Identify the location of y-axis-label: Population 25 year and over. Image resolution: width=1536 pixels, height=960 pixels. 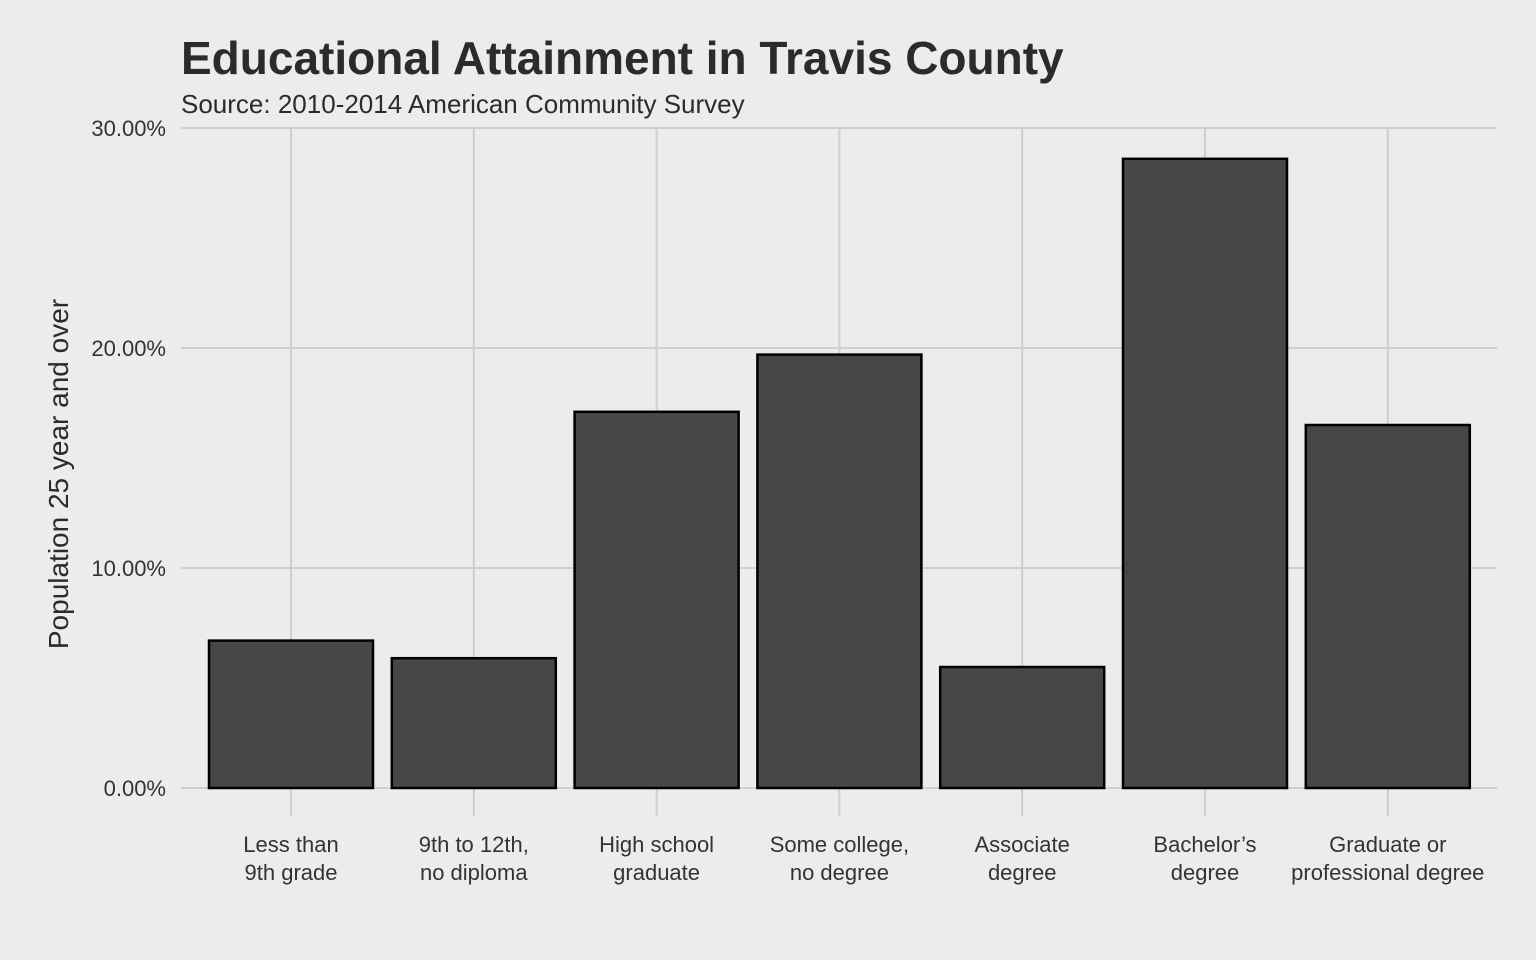
(58, 474).